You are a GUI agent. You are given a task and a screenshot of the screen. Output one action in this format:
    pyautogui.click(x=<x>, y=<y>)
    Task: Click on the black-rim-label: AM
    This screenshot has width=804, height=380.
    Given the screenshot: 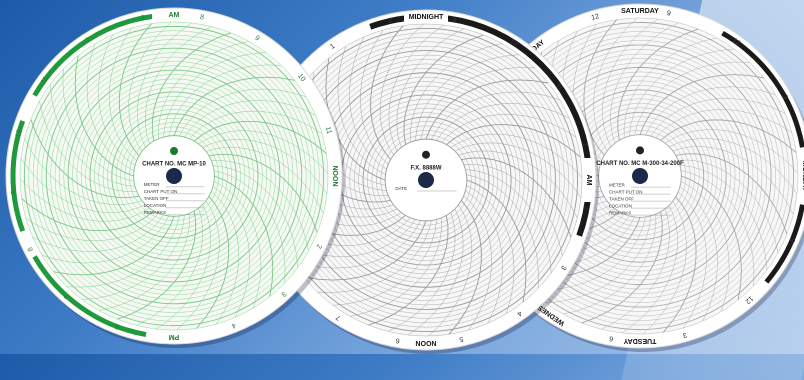 What is the action you would take?
    pyautogui.click(x=588, y=180)
    